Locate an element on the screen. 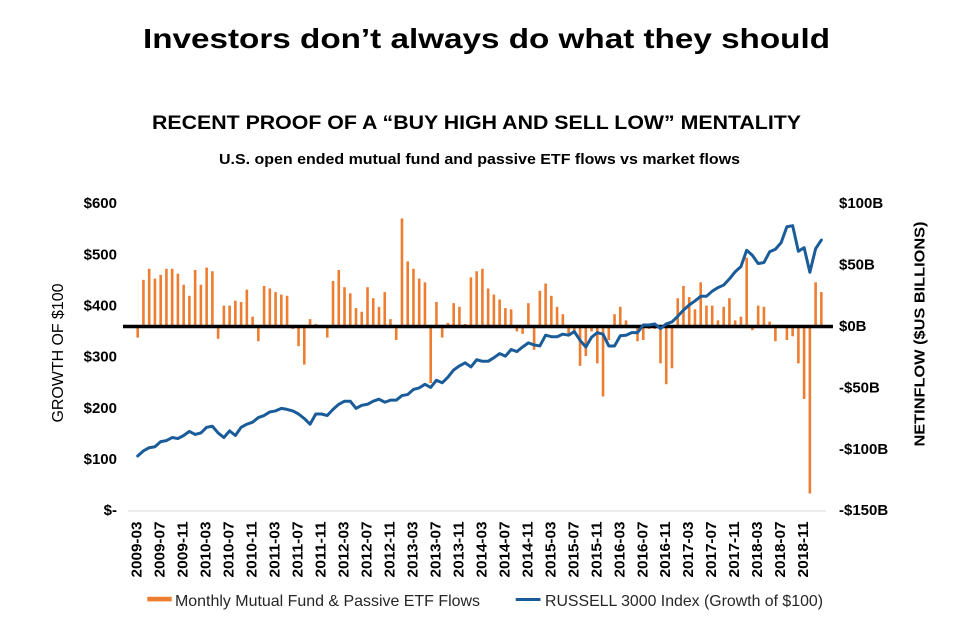  x-tick-label: 2014-11 is located at coordinates (528, 550).